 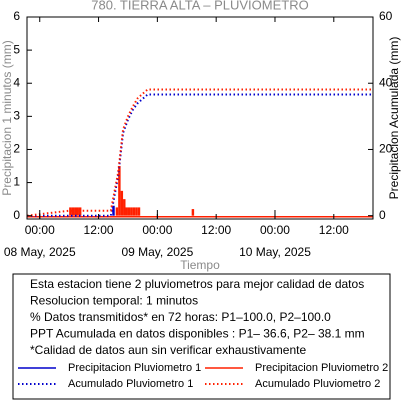 I want to click on y-tick-label: 3, so click(x=16, y=116).